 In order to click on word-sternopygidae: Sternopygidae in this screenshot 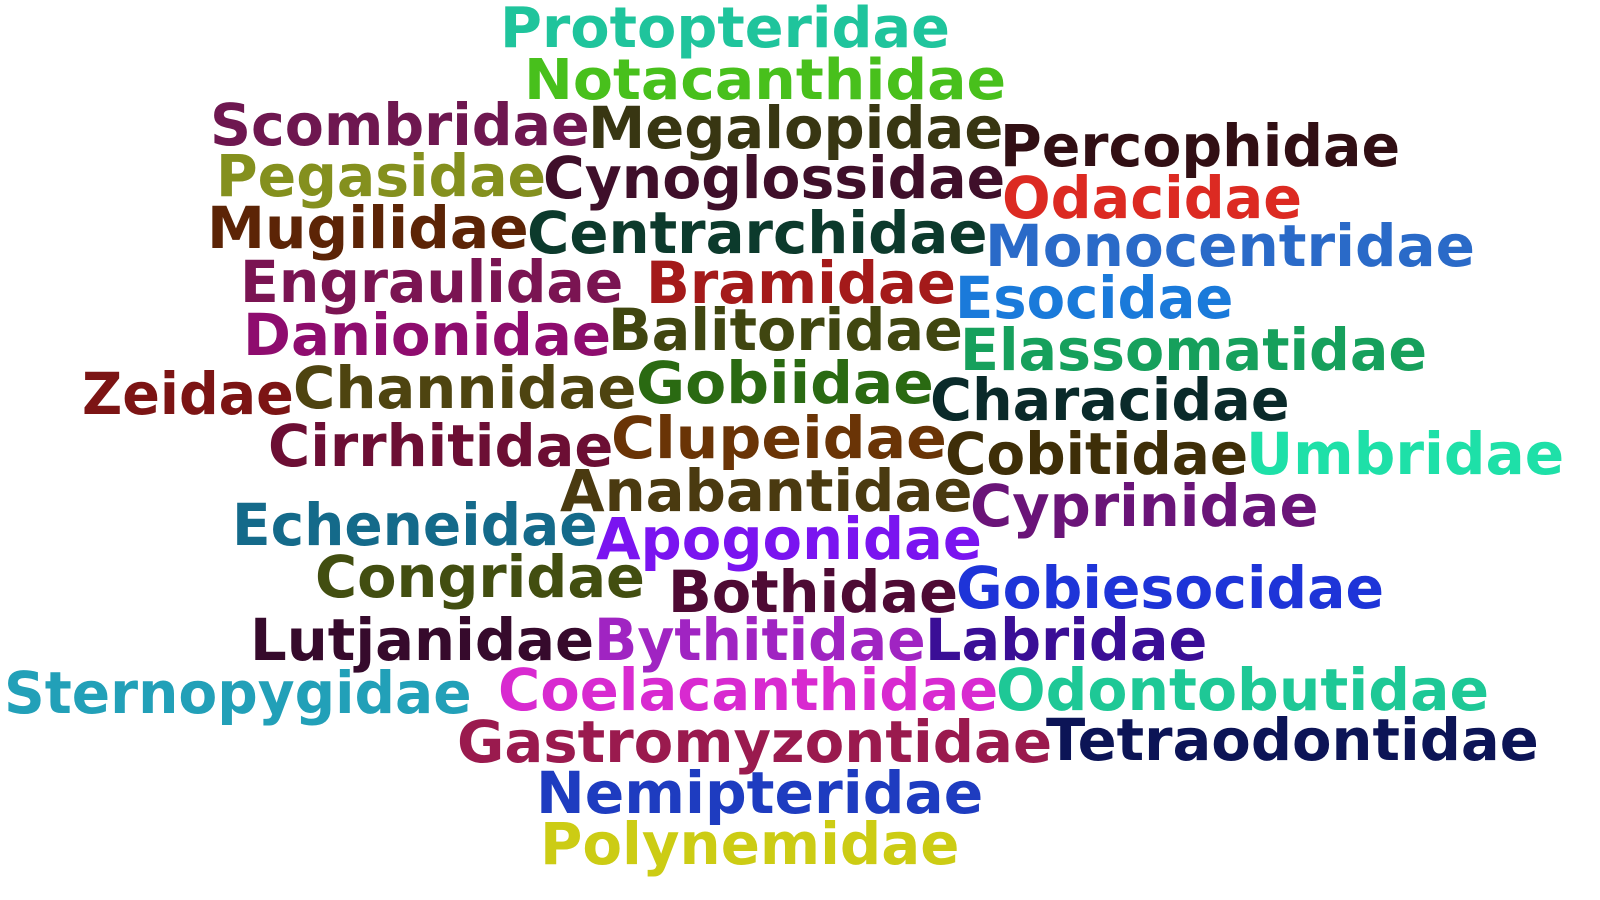, I will do `click(238, 693)`.